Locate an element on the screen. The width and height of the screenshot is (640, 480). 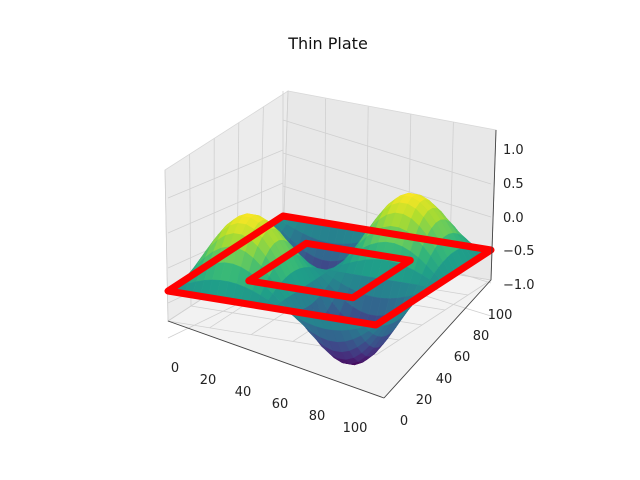
y-tick-label: 0 is located at coordinates (404, 421).